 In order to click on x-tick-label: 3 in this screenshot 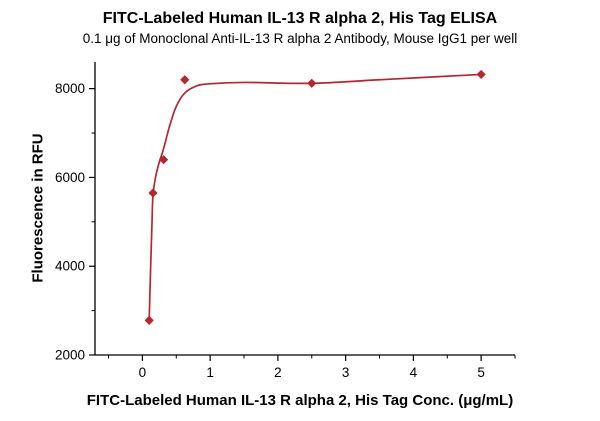, I will do `click(346, 372)`.